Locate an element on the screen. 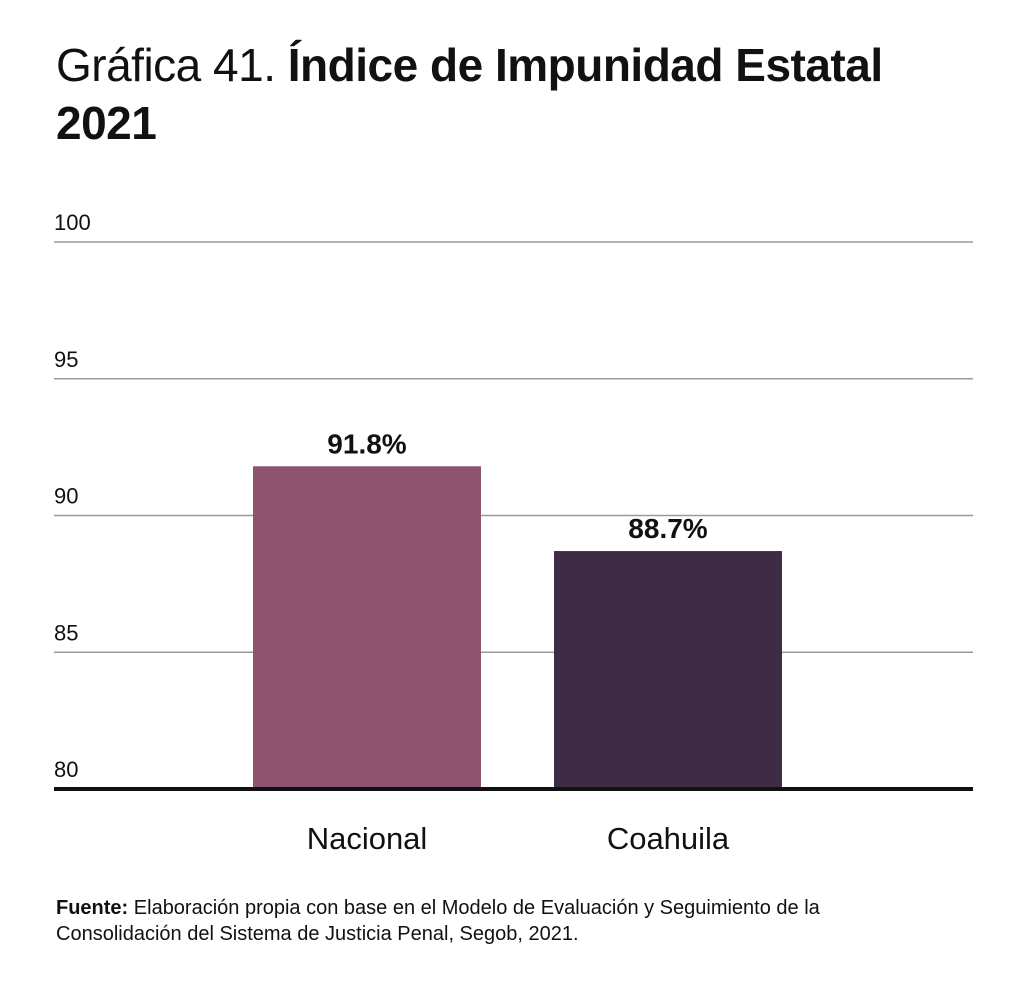  y-tick-label: 95 is located at coordinates (66, 359).